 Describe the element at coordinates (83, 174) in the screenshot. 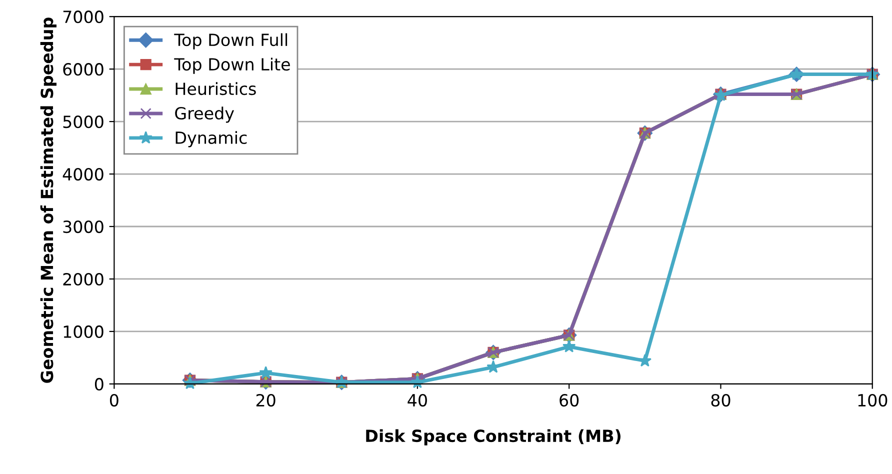

I see `y-tick-label: 4000` at that location.